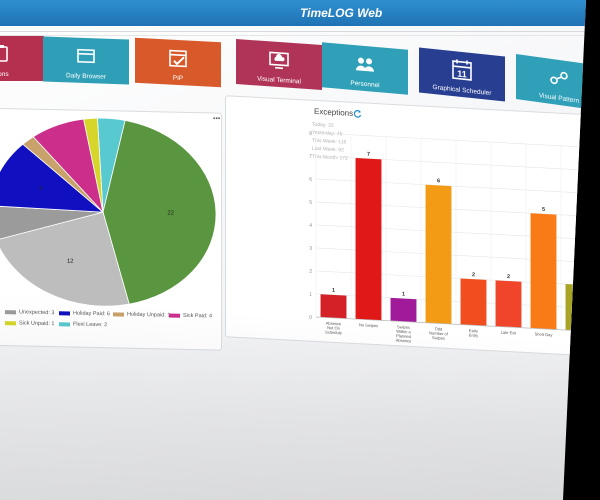 This screenshot has width=600, height=500. I want to click on legend-item: Holiday Unpaid: 1, so click(142, 315).